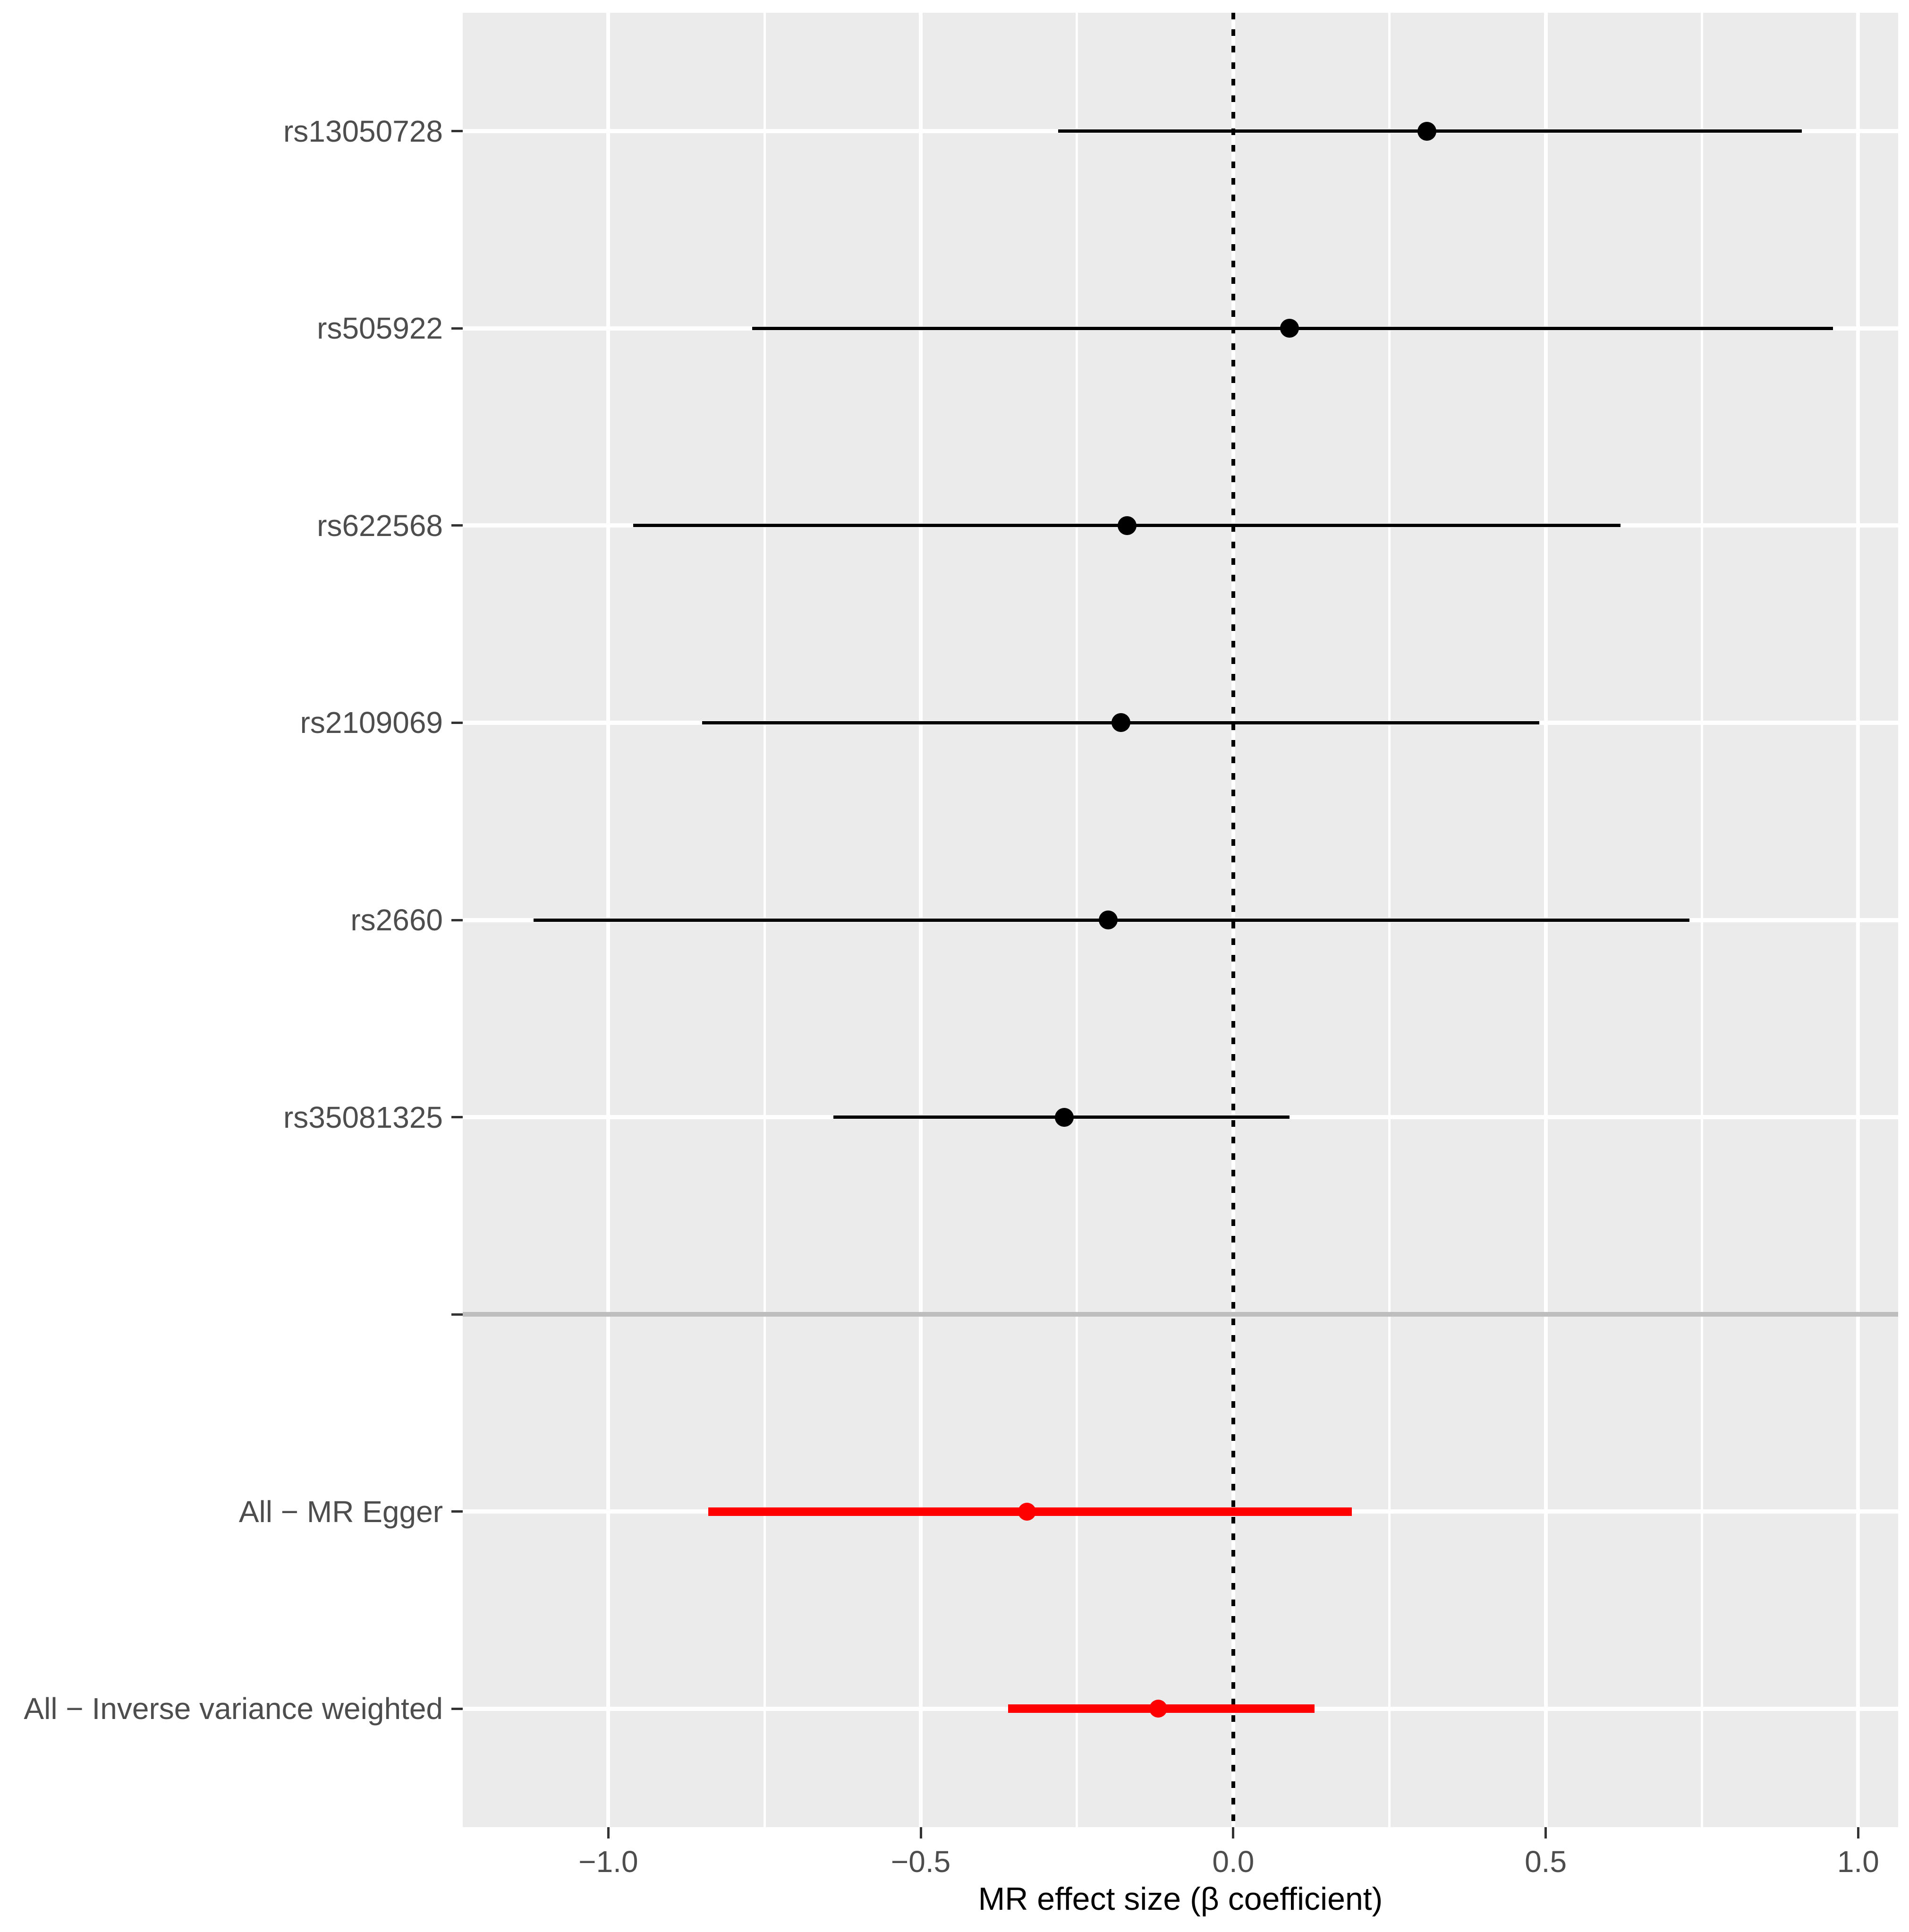 Image resolution: width=1909 pixels, height=1932 pixels. I want to click on y-axis-label: rs35081325, so click(363, 1117).